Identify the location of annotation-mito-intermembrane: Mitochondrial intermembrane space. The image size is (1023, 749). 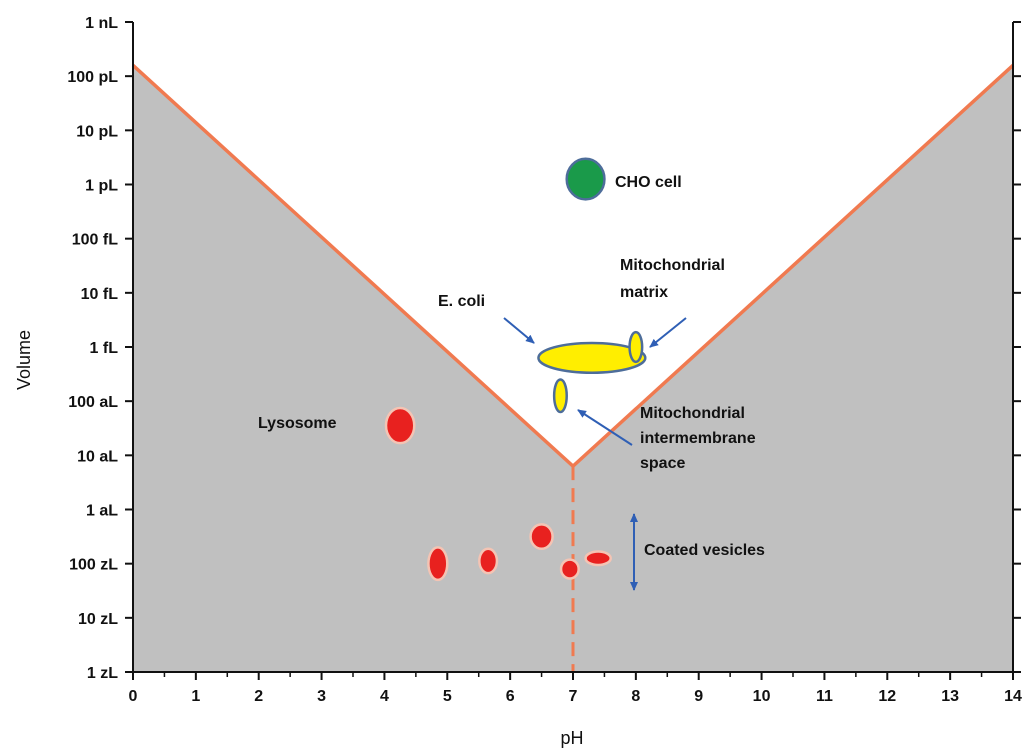
(700, 438).